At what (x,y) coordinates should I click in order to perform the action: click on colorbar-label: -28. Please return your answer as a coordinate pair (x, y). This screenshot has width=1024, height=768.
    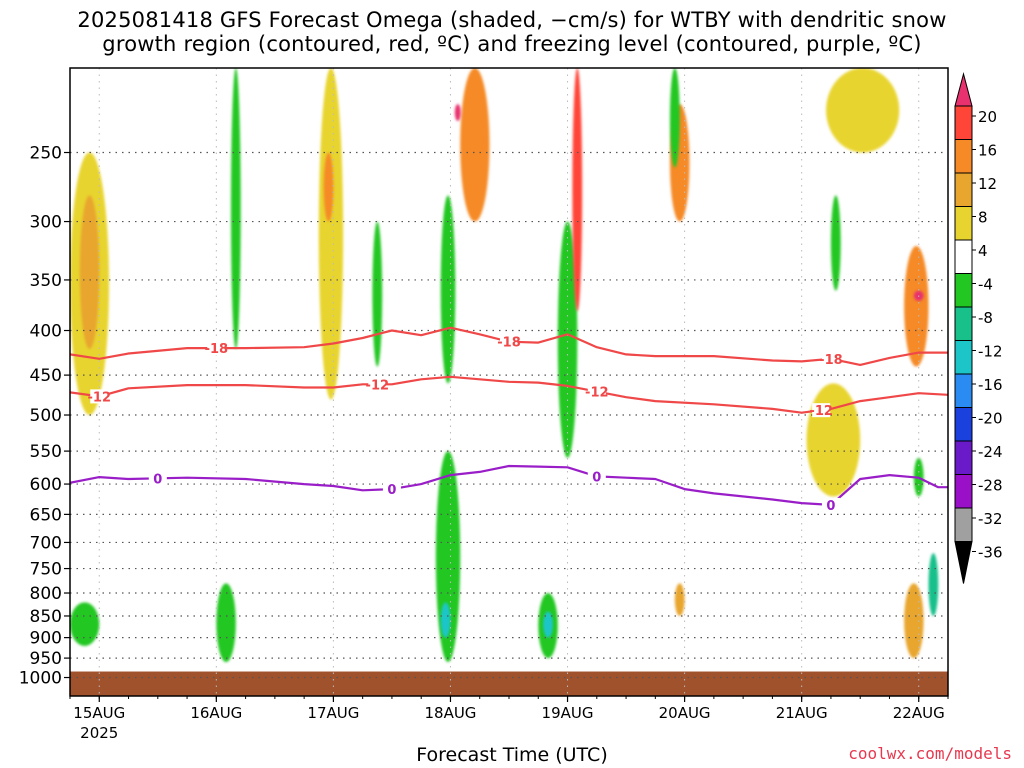
    Looking at the image, I should click on (990, 486).